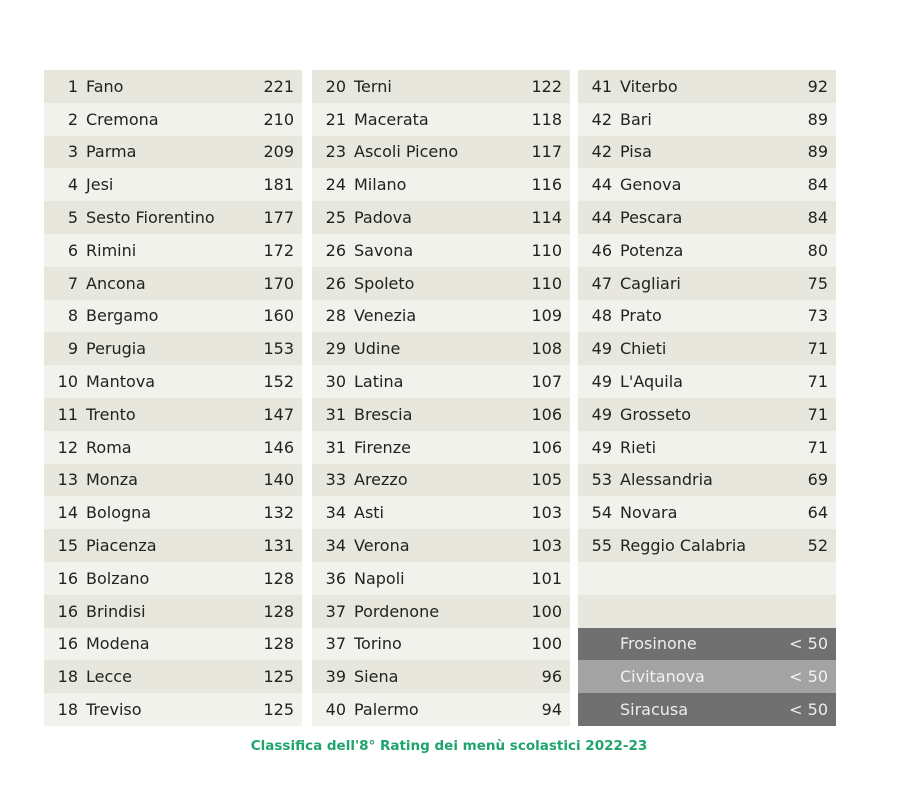 The image size is (898, 786). I want to click on table-row: 44 Genova 84, so click(707, 185).